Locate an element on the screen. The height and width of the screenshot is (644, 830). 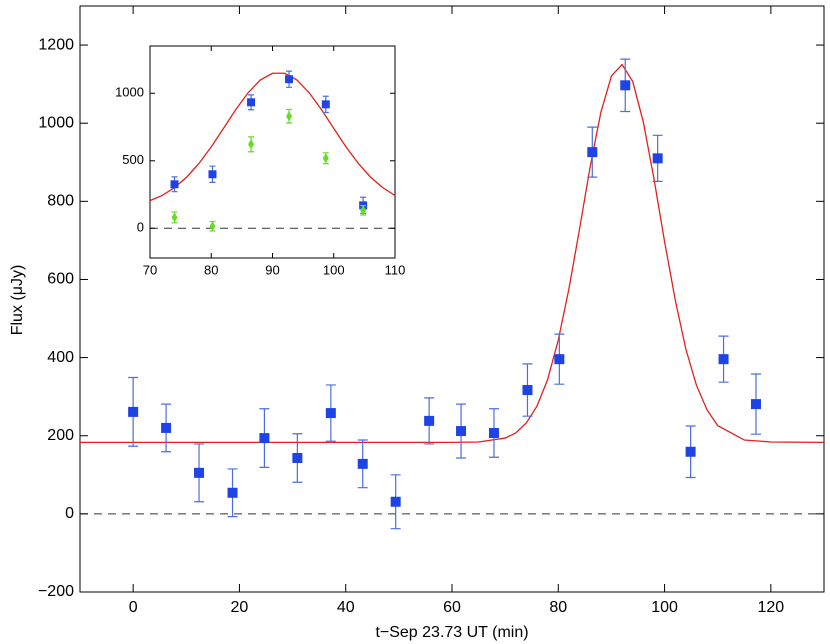
x-tick-label: 120 is located at coordinates (771, 607).